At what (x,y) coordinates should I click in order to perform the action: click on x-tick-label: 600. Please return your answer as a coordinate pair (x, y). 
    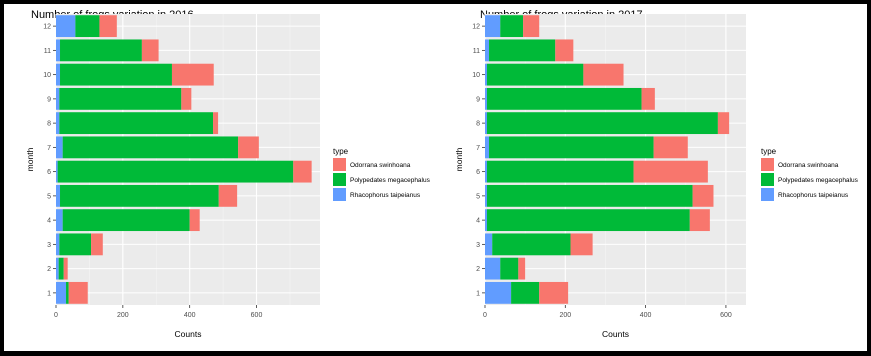
    Looking at the image, I should click on (257, 315).